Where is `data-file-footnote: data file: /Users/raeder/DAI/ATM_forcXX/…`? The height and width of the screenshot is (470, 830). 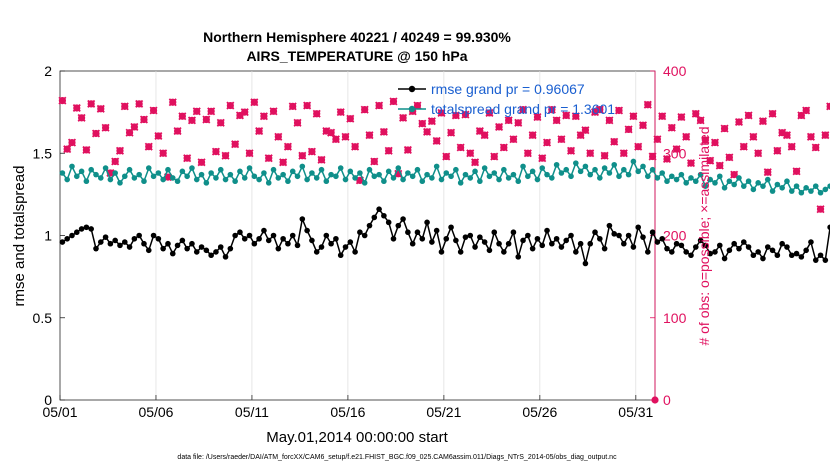 data-file-footnote: data file: /Users/raeder/DAI/ATM_forcXX/… is located at coordinates (397, 457).